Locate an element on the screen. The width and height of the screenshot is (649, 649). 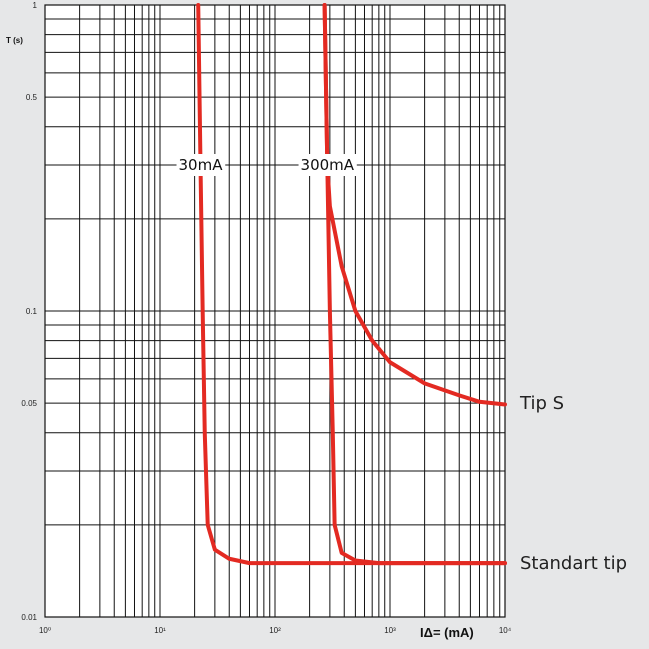
y-tick-label: 0.1 is located at coordinates (32, 311).